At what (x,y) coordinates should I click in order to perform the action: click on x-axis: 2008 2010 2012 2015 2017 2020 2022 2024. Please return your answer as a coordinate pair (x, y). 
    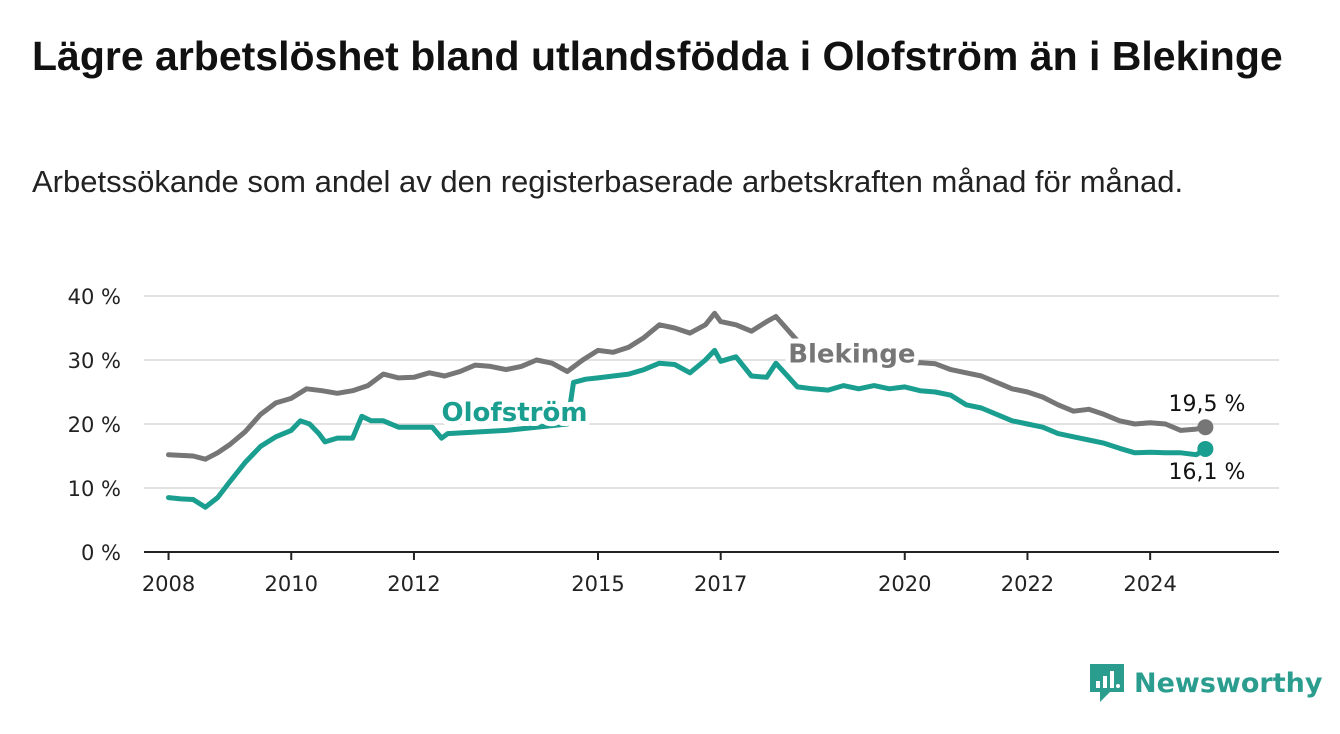
    Looking at the image, I should click on (710, 573).